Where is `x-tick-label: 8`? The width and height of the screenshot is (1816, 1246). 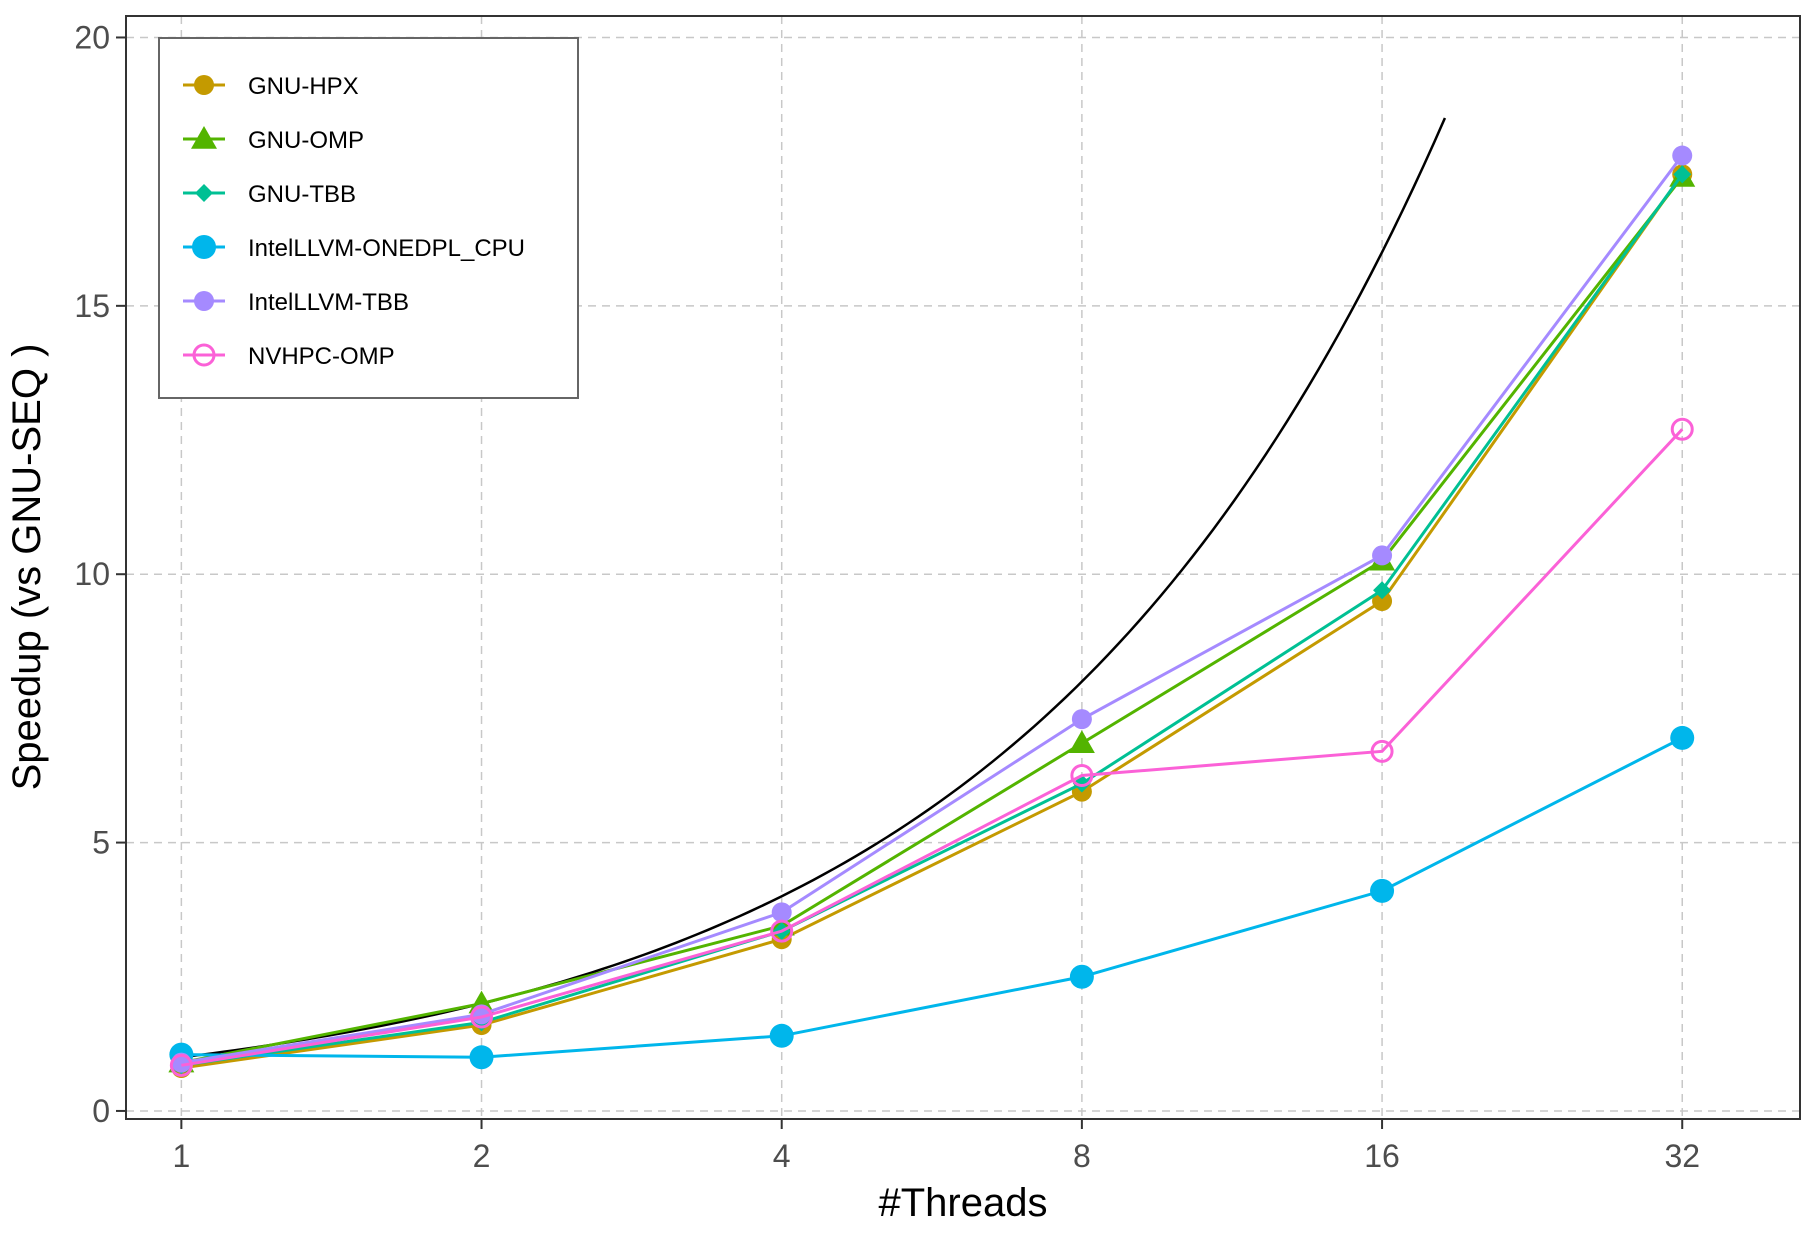
x-tick-label: 8 is located at coordinates (1082, 1156).